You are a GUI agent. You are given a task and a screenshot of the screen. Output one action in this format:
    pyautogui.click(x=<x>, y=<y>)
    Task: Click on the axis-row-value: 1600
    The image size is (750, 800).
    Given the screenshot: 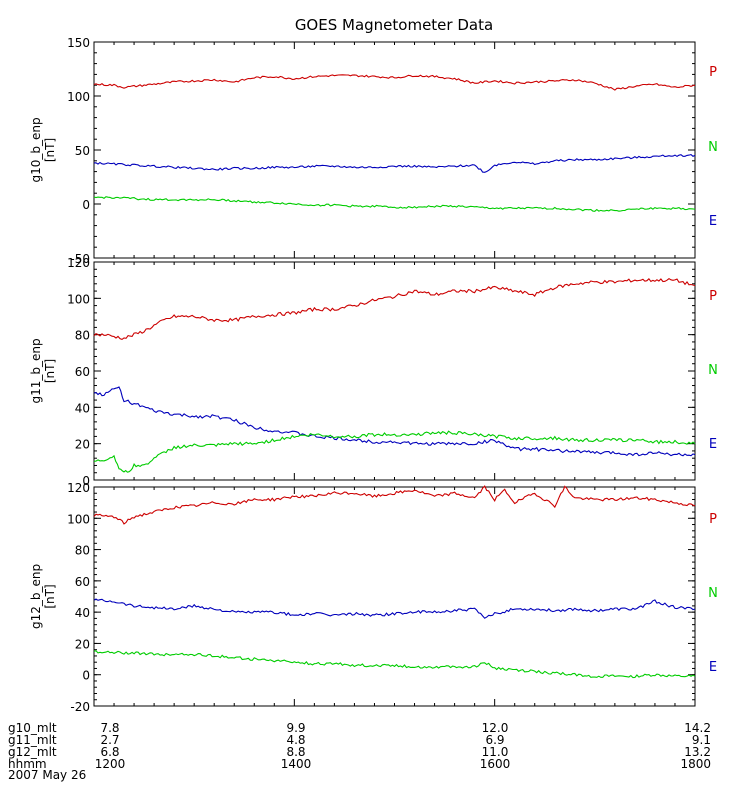 What is the action you would take?
    pyautogui.click(x=495, y=764)
    